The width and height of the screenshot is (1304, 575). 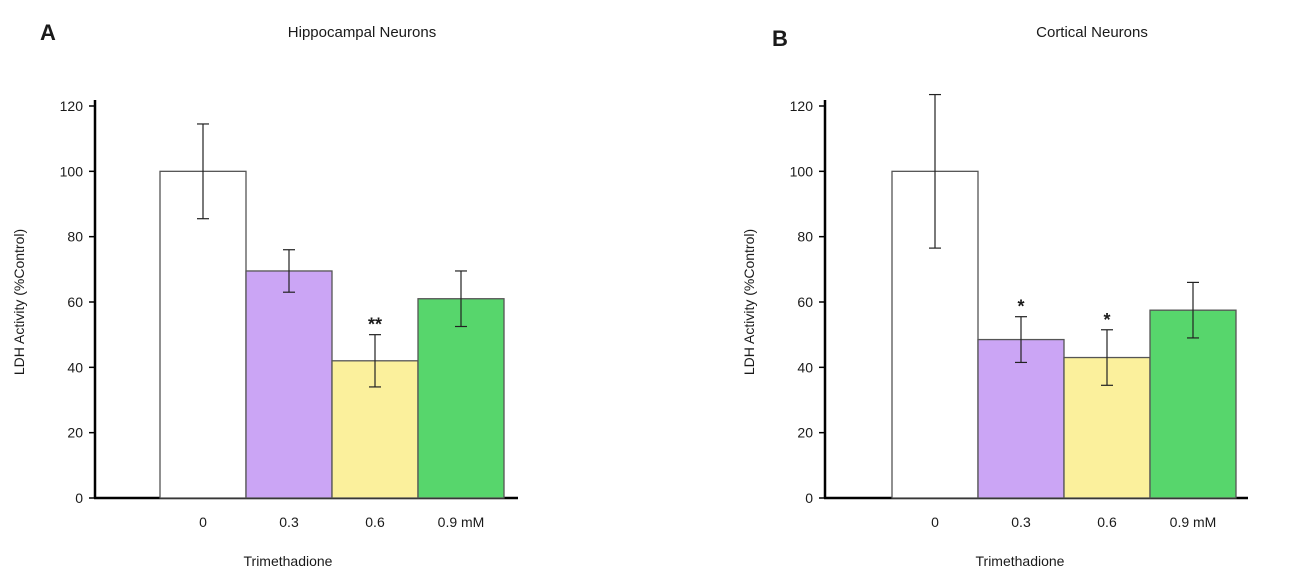 What do you see at coordinates (1020, 561) in the screenshot?
I see `x-axis-label-b: Trimethadione` at bounding box center [1020, 561].